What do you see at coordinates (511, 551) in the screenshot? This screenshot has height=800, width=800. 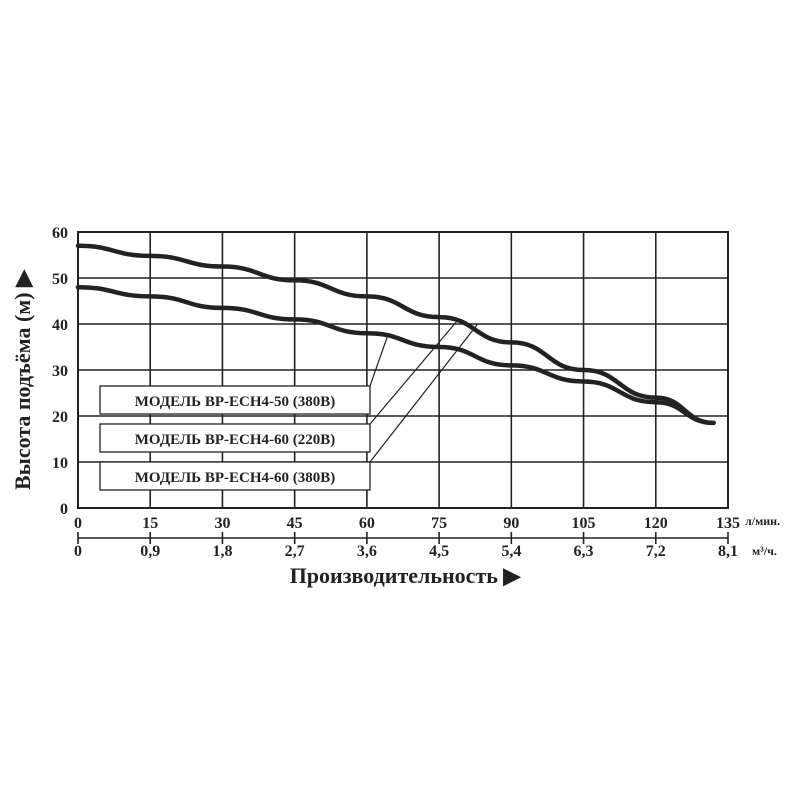 I see `x-tick-label-secondary: 5,4` at bounding box center [511, 551].